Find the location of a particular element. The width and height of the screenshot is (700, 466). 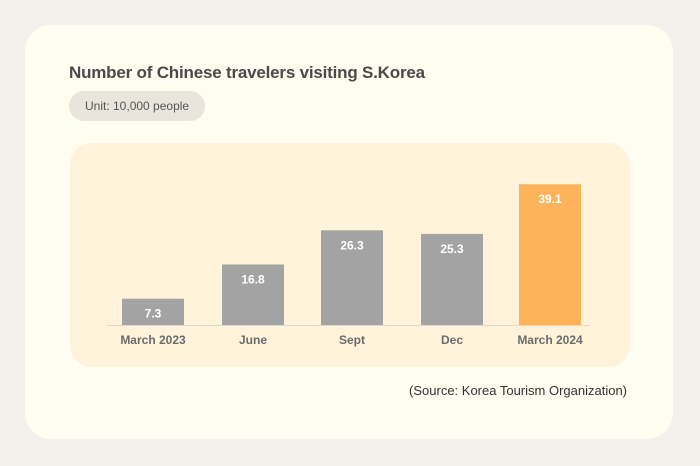

category-label: Sept is located at coordinates (352, 340).